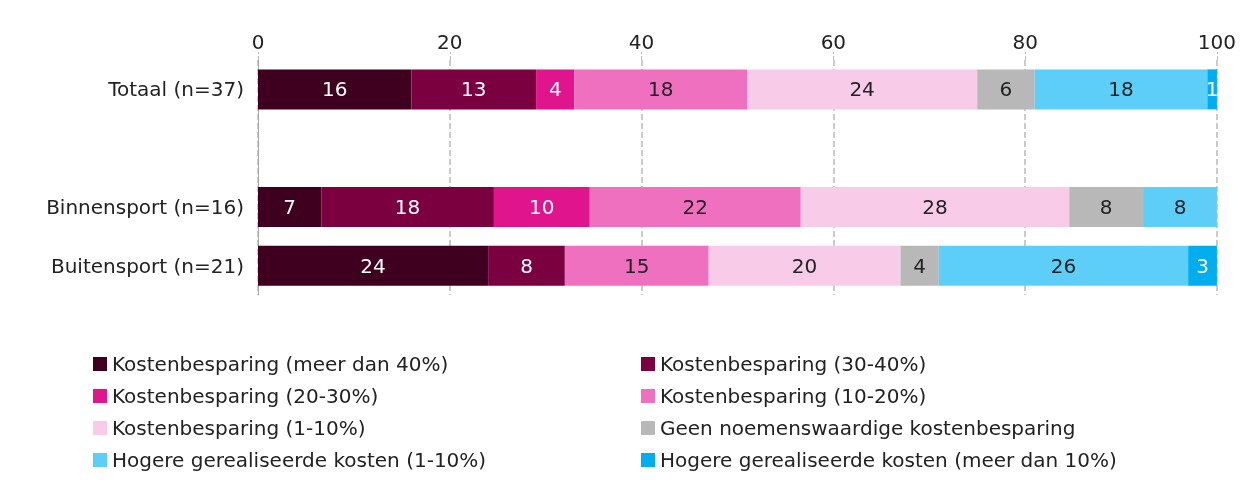 This screenshot has width=1247, height=485. What do you see at coordinates (245, 396) in the screenshot?
I see `legend-label: Kostenbesparing (20-30%)` at bounding box center [245, 396].